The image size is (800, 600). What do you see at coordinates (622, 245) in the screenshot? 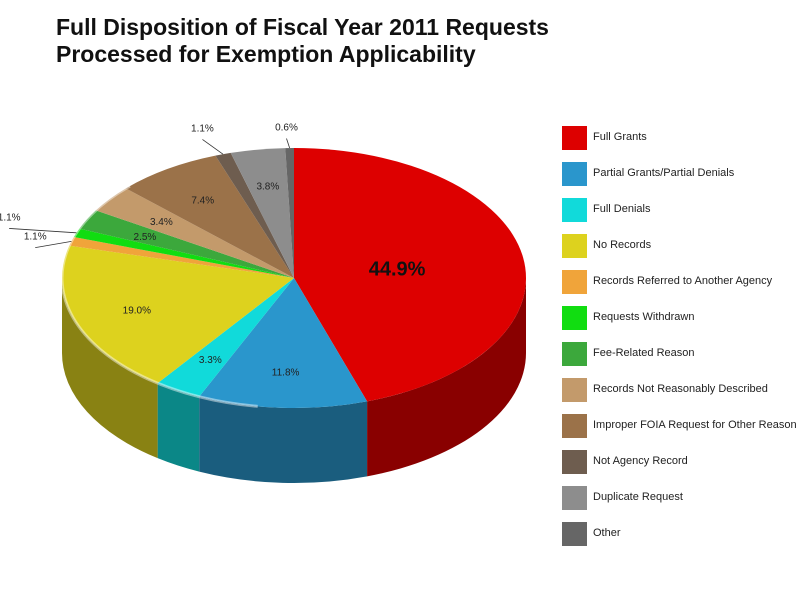
I see `legend-label: No Records` at bounding box center [622, 245].